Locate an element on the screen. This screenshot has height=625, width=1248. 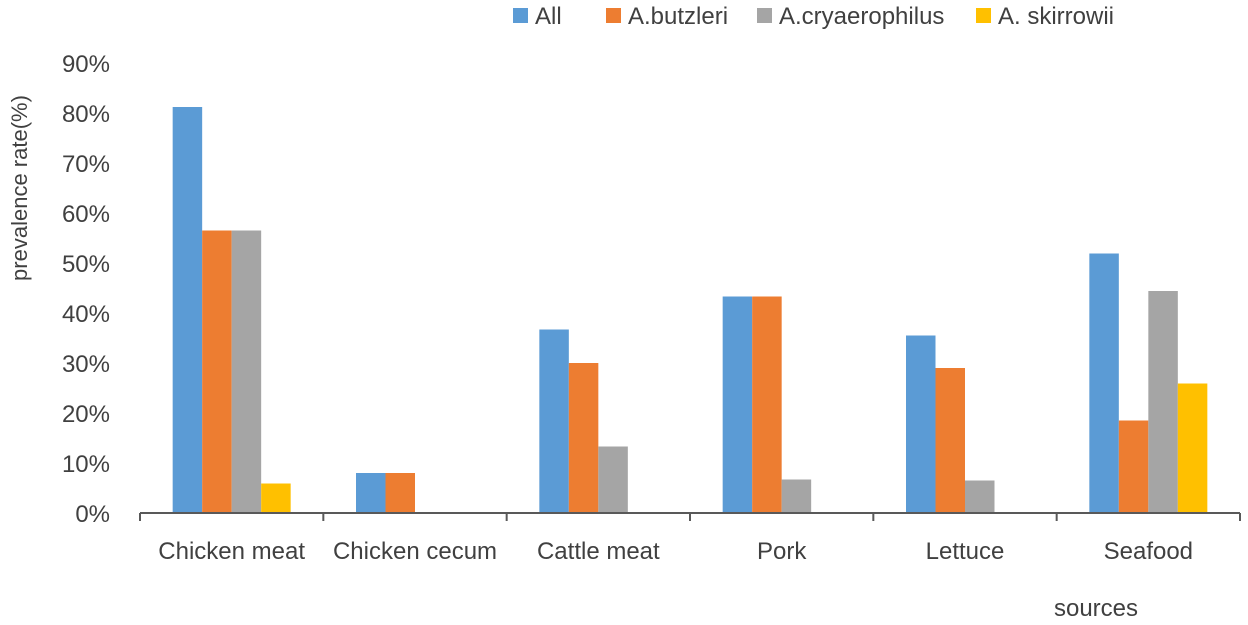
legend-label: A. skirrowii is located at coordinates (1056, 16).